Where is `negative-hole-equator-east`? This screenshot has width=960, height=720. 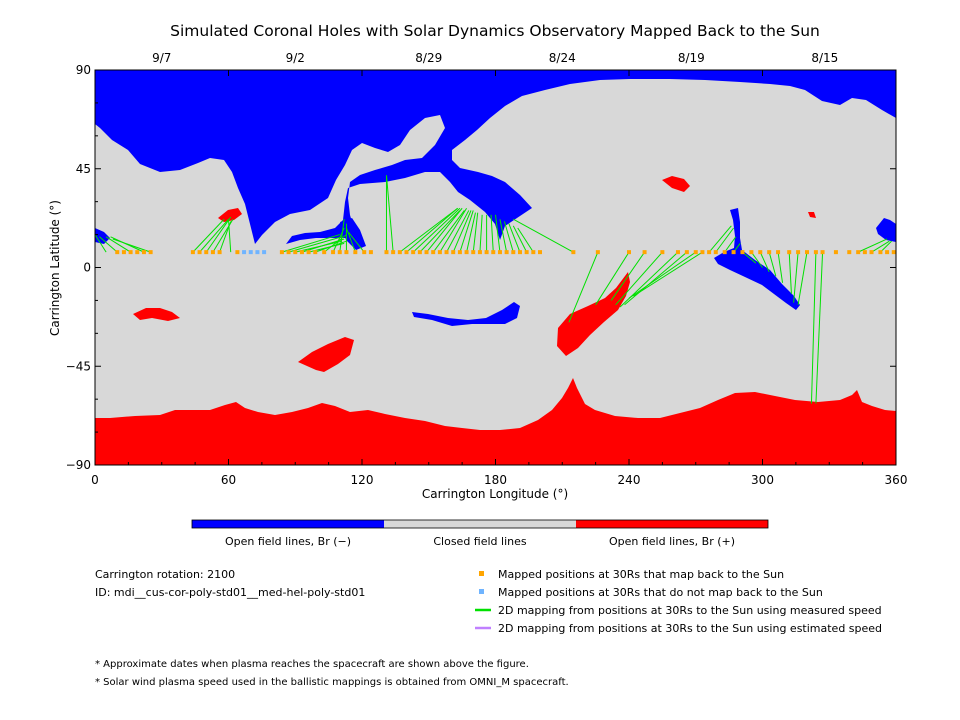
negative-hole-equator-east is located at coordinates (757, 259).